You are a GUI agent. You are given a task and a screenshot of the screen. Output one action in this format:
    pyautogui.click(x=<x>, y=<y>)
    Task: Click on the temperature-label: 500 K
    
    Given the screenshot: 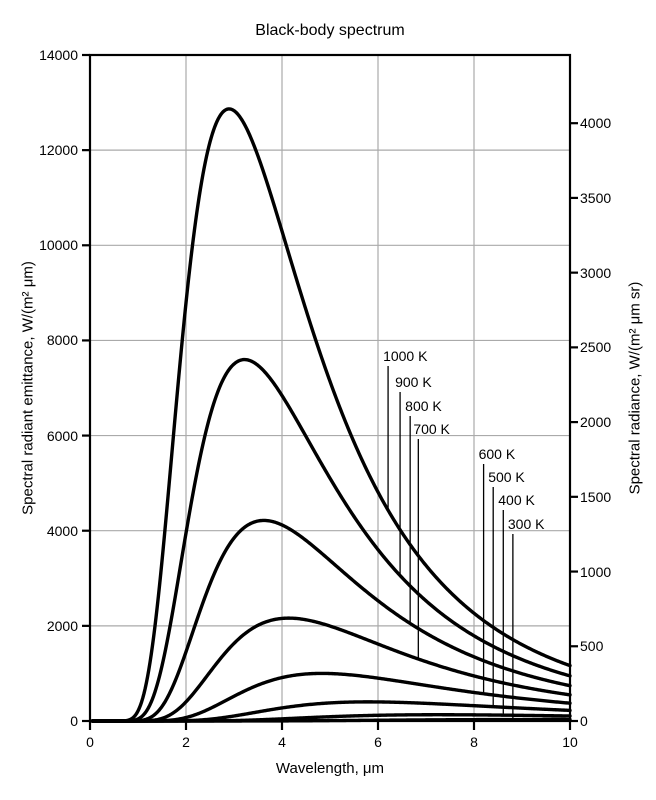 What is the action you would take?
    pyautogui.click(x=506, y=477)
    